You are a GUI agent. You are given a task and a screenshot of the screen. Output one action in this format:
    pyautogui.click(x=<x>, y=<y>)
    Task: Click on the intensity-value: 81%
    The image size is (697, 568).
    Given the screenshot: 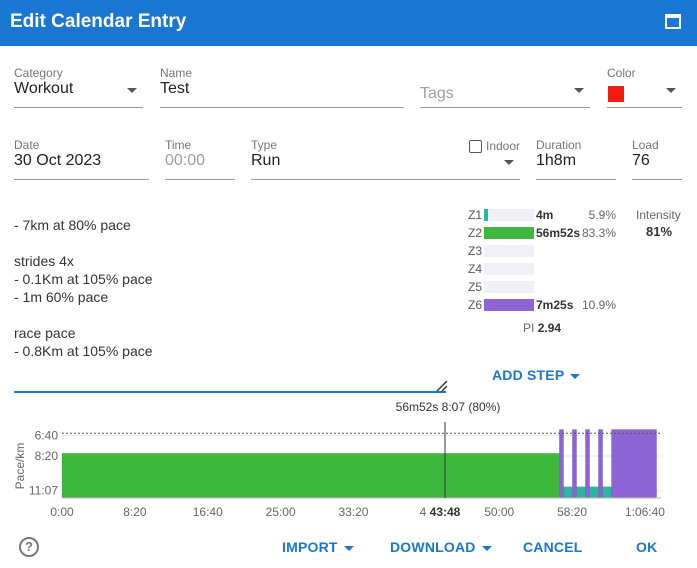 What is the action you would take?
    pyautogui.click(x=659, y=231)
    